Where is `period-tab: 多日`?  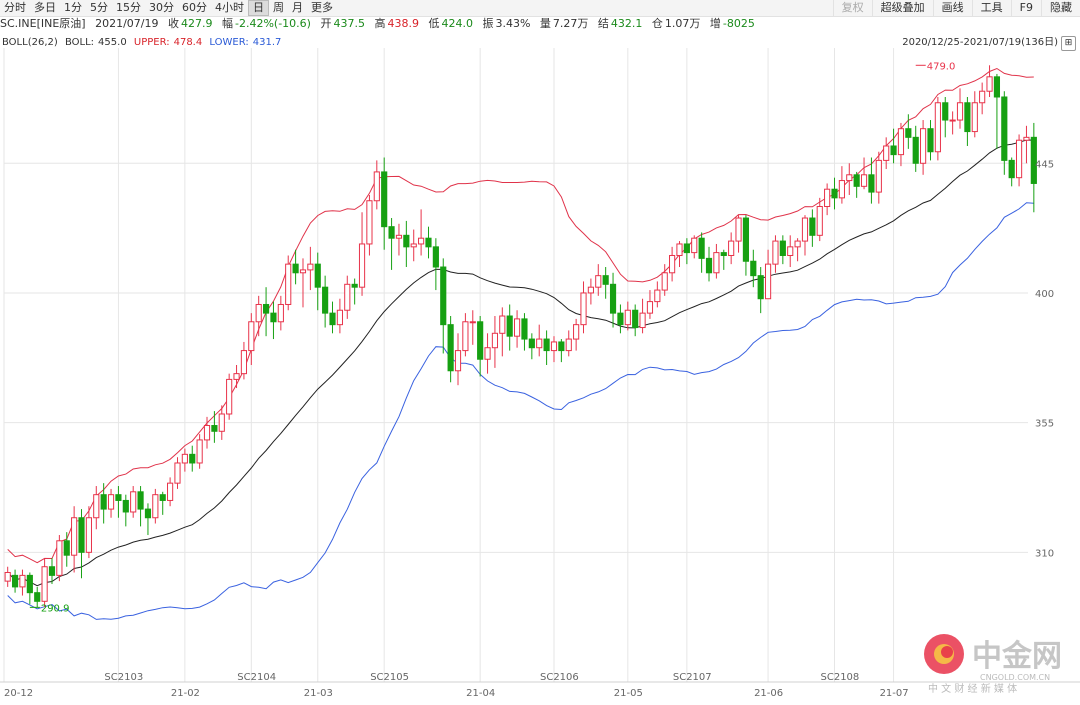
period-tab: 多日 is located at coordinates (45, 7).